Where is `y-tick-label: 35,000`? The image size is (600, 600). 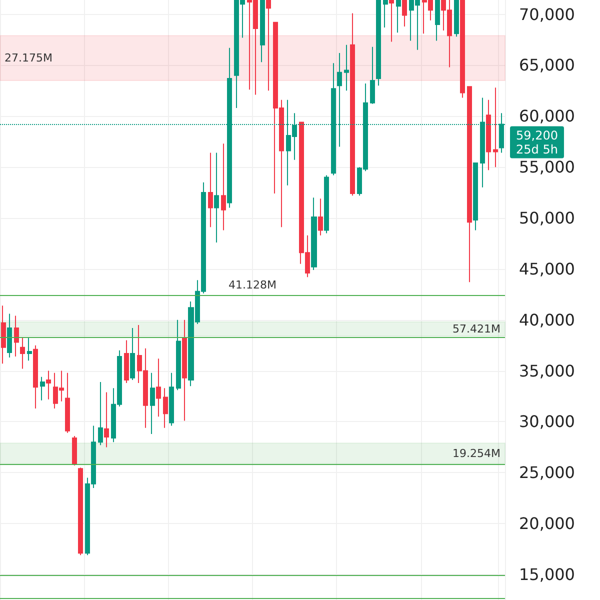 y-tick-label: 35,000 is located at coordinates (547, 370).